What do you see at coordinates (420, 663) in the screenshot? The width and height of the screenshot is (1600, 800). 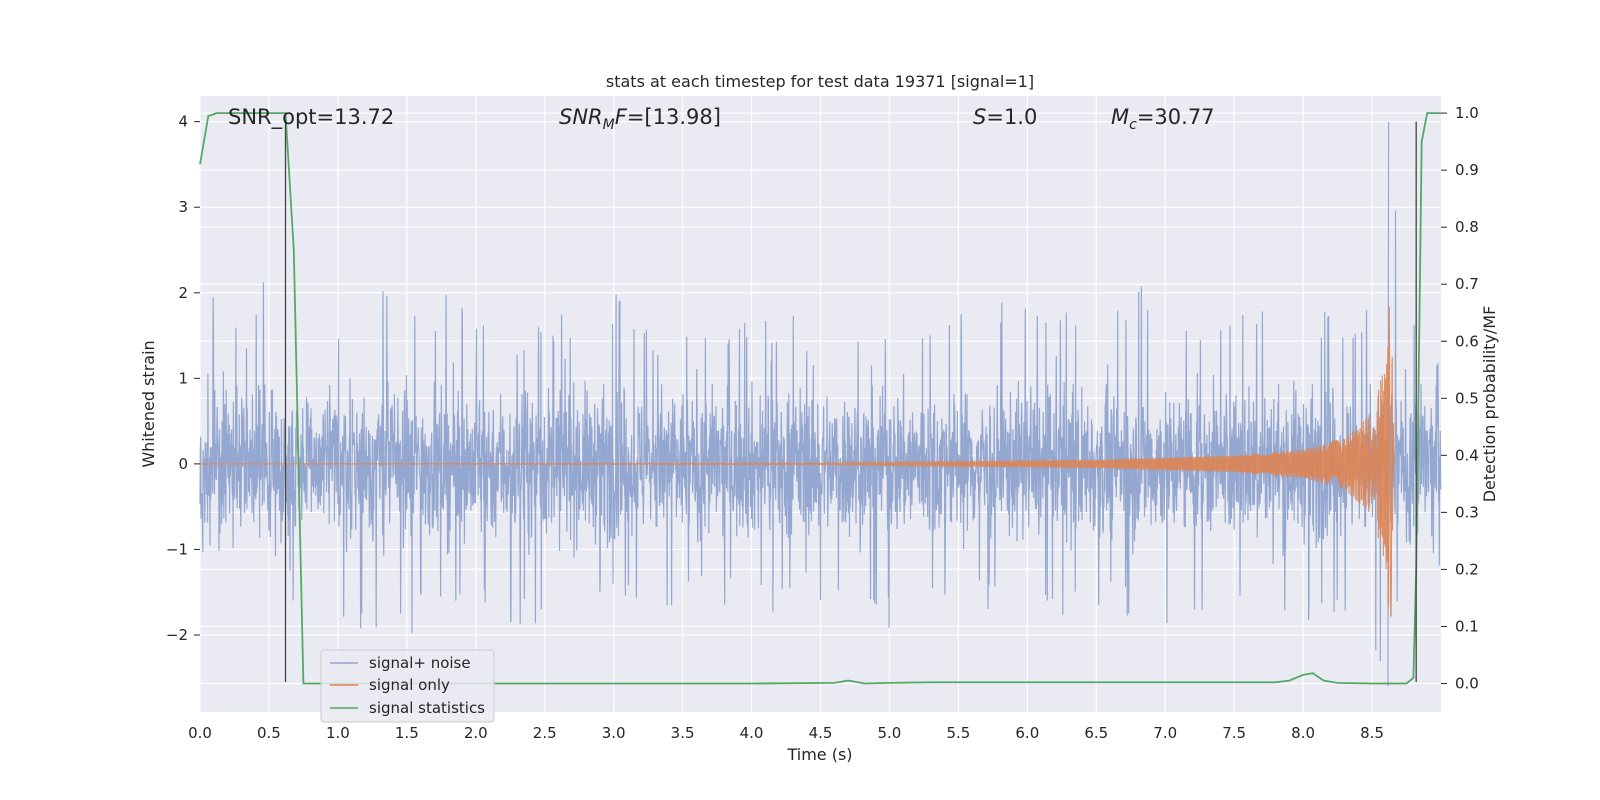 I see `legend-label-signal-noise: signal+ noise` at bounding box center [420, 663].